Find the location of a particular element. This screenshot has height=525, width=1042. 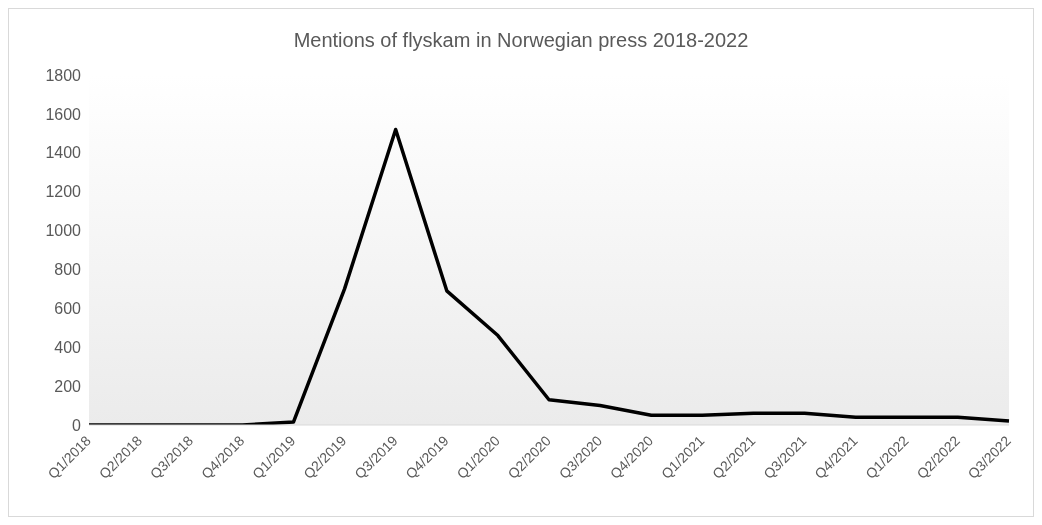

y-tick-label: 600 is located at coordinates (68, 309).